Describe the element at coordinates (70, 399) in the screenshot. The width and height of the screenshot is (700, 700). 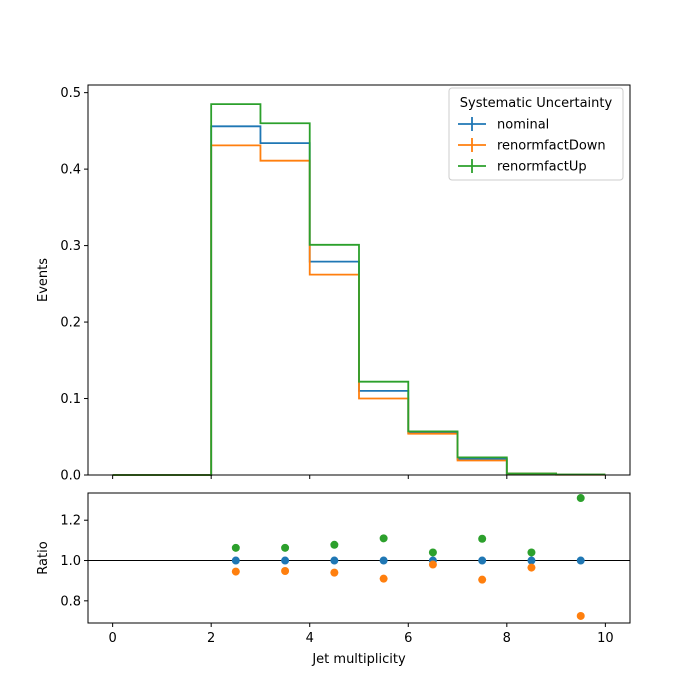
I see `top-y-tick-label: 0.1` at that location.